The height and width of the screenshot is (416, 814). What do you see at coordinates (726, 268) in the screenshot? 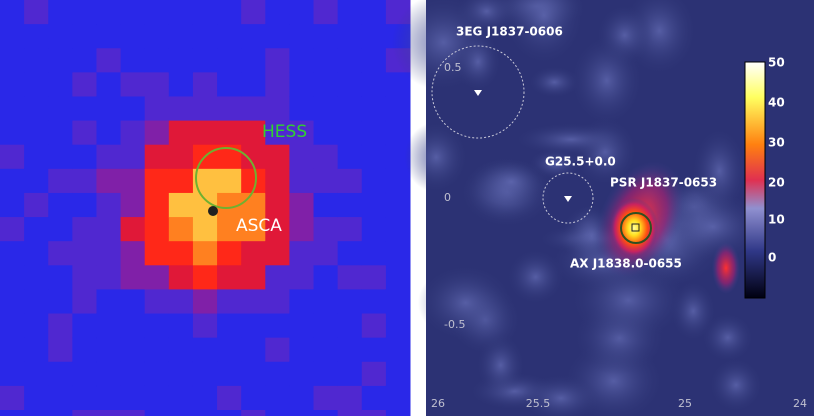
I see `emission` at bounding box center [726, 268].